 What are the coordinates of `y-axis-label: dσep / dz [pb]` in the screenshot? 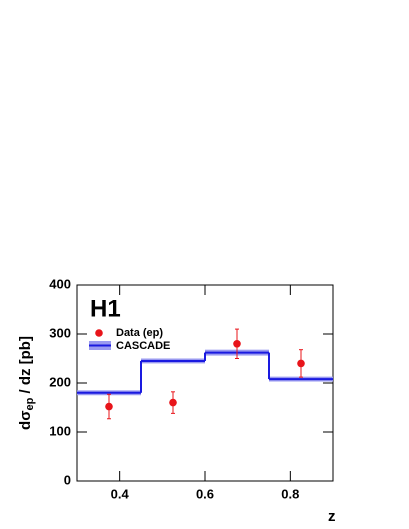 It's located at (26, 383).